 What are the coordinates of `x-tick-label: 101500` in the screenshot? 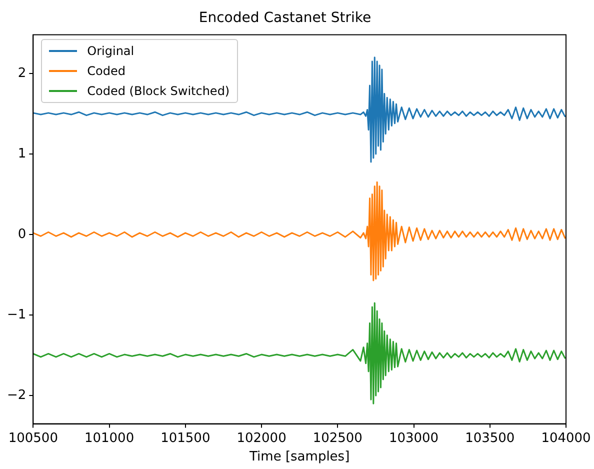 It's located at (185, 438).